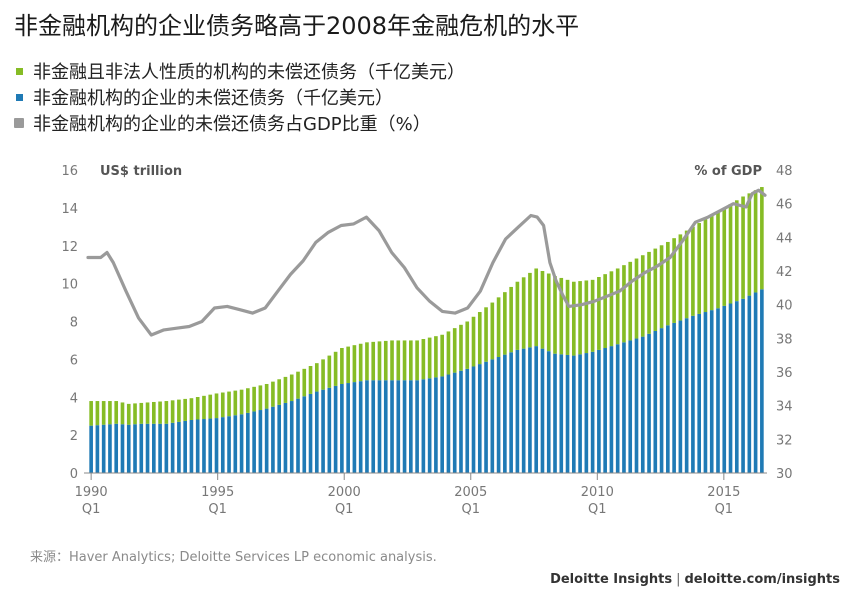  I want to click on x-tick-label: 2010, so click(597, 492).